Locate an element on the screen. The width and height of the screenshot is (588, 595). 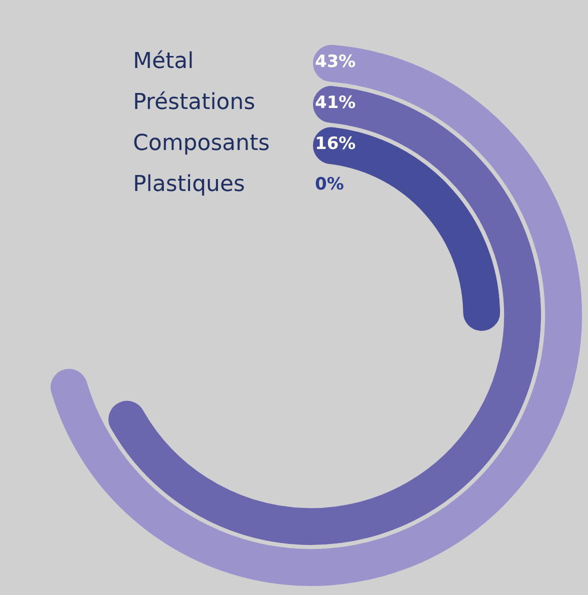
category-label: Composants is located at coordinates (201, 143).